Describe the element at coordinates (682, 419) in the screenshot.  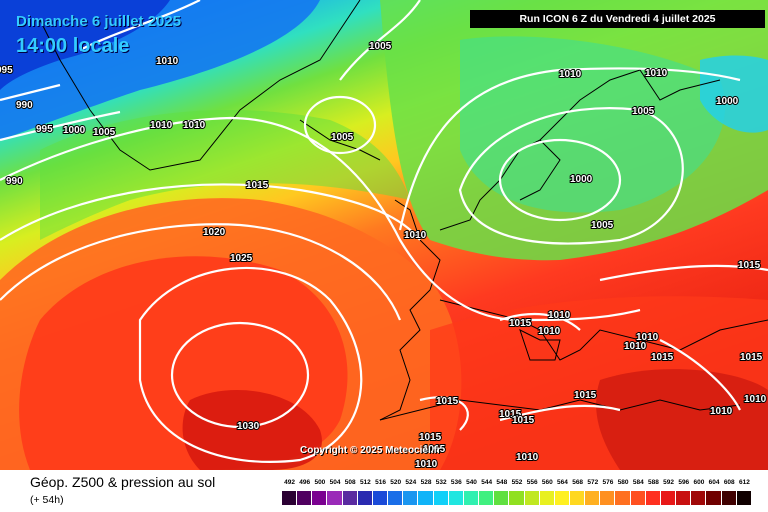
I see `east-med-core` at that location.